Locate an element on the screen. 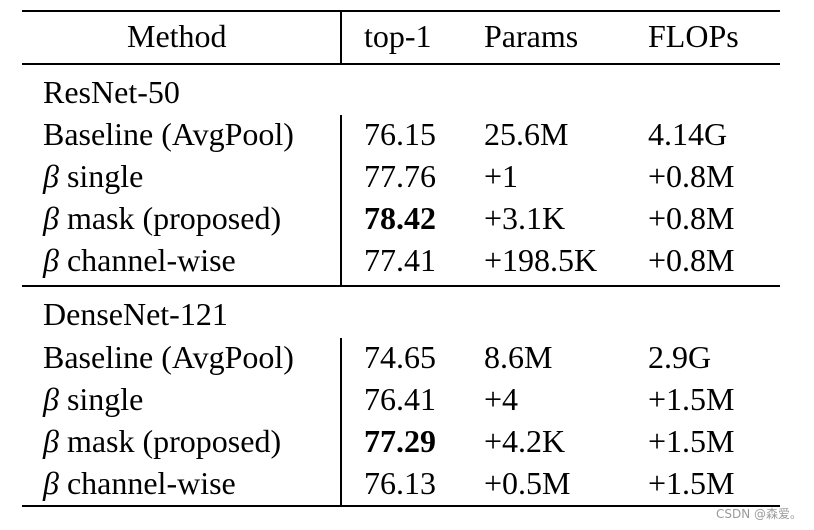 Image resolution: width=814 pixels, height=530 pixels. group-title: ResNet-50 is located at coordinates (111, 92).